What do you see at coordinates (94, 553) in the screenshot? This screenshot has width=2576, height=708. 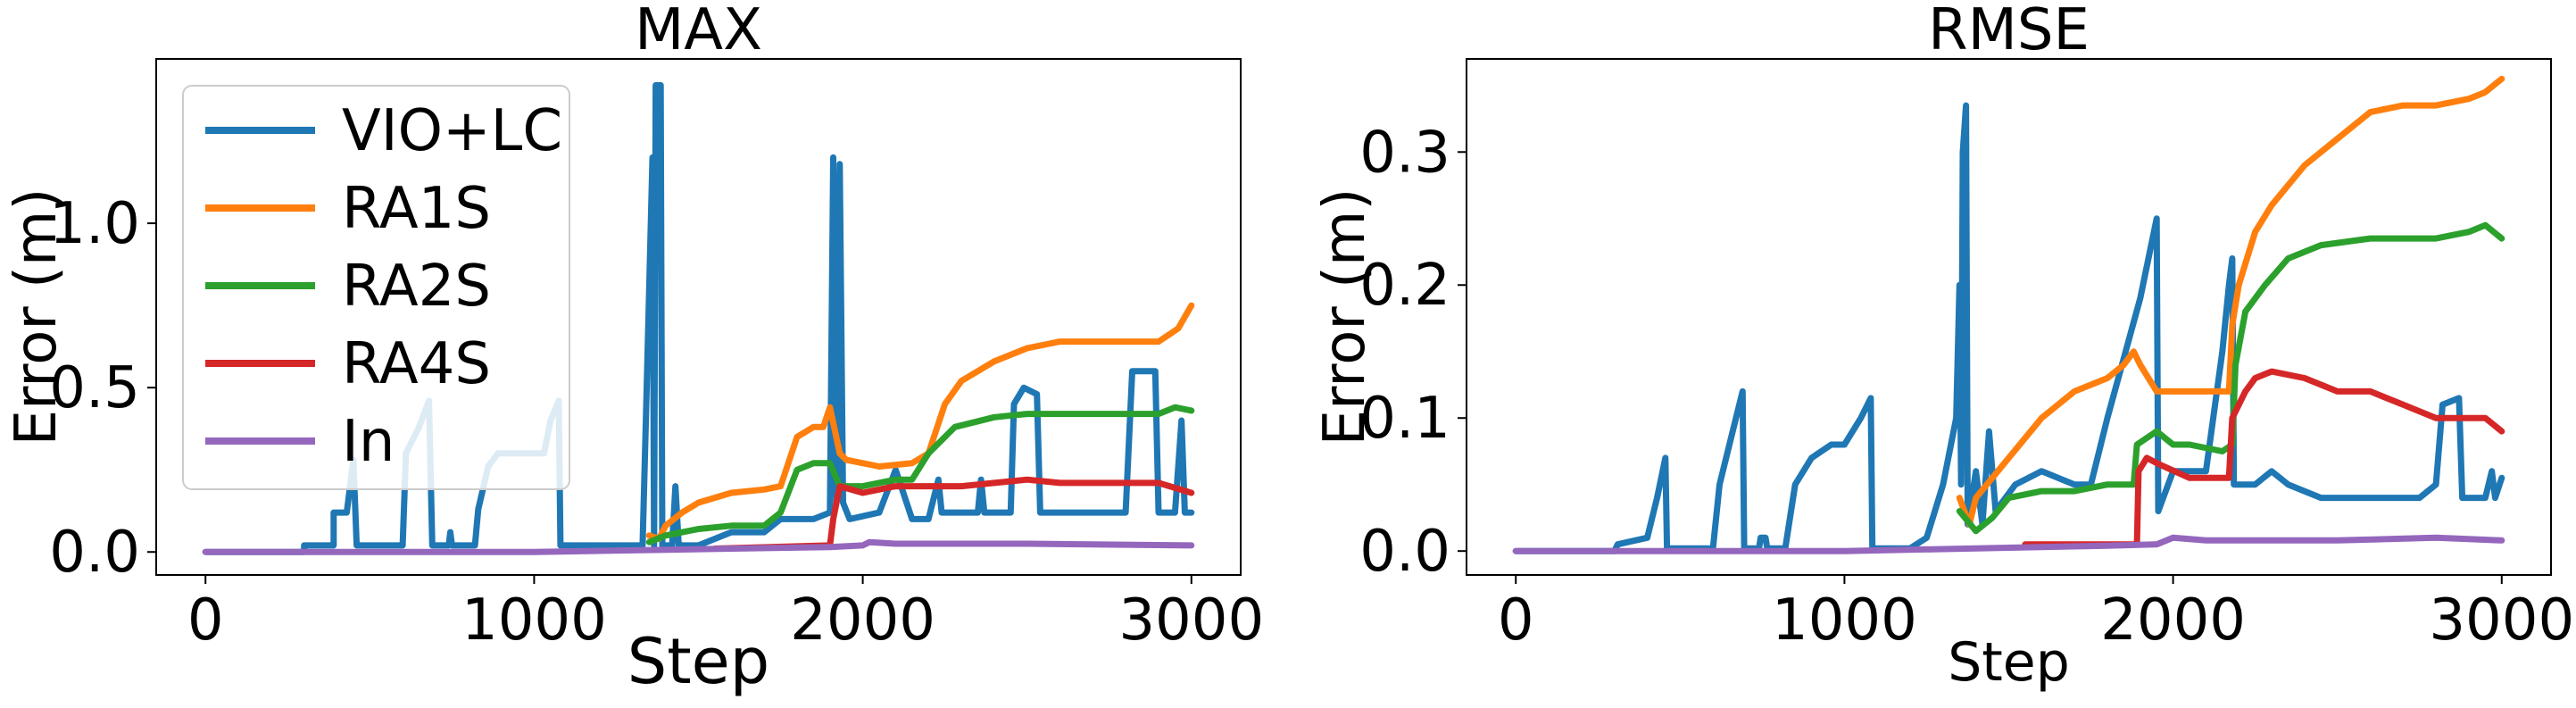 I see `max-y-tick-label: 0.0` at bounding box center [94, 553].